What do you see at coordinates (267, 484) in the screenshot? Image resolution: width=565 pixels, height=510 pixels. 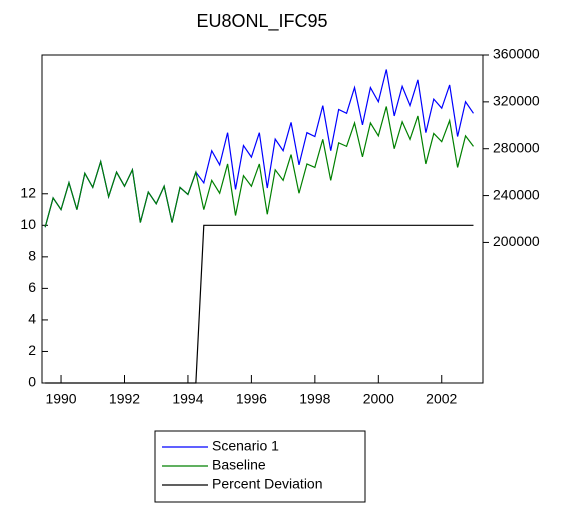 I see `legend-label: Percent Deviation` at bounding box center [267, 484].